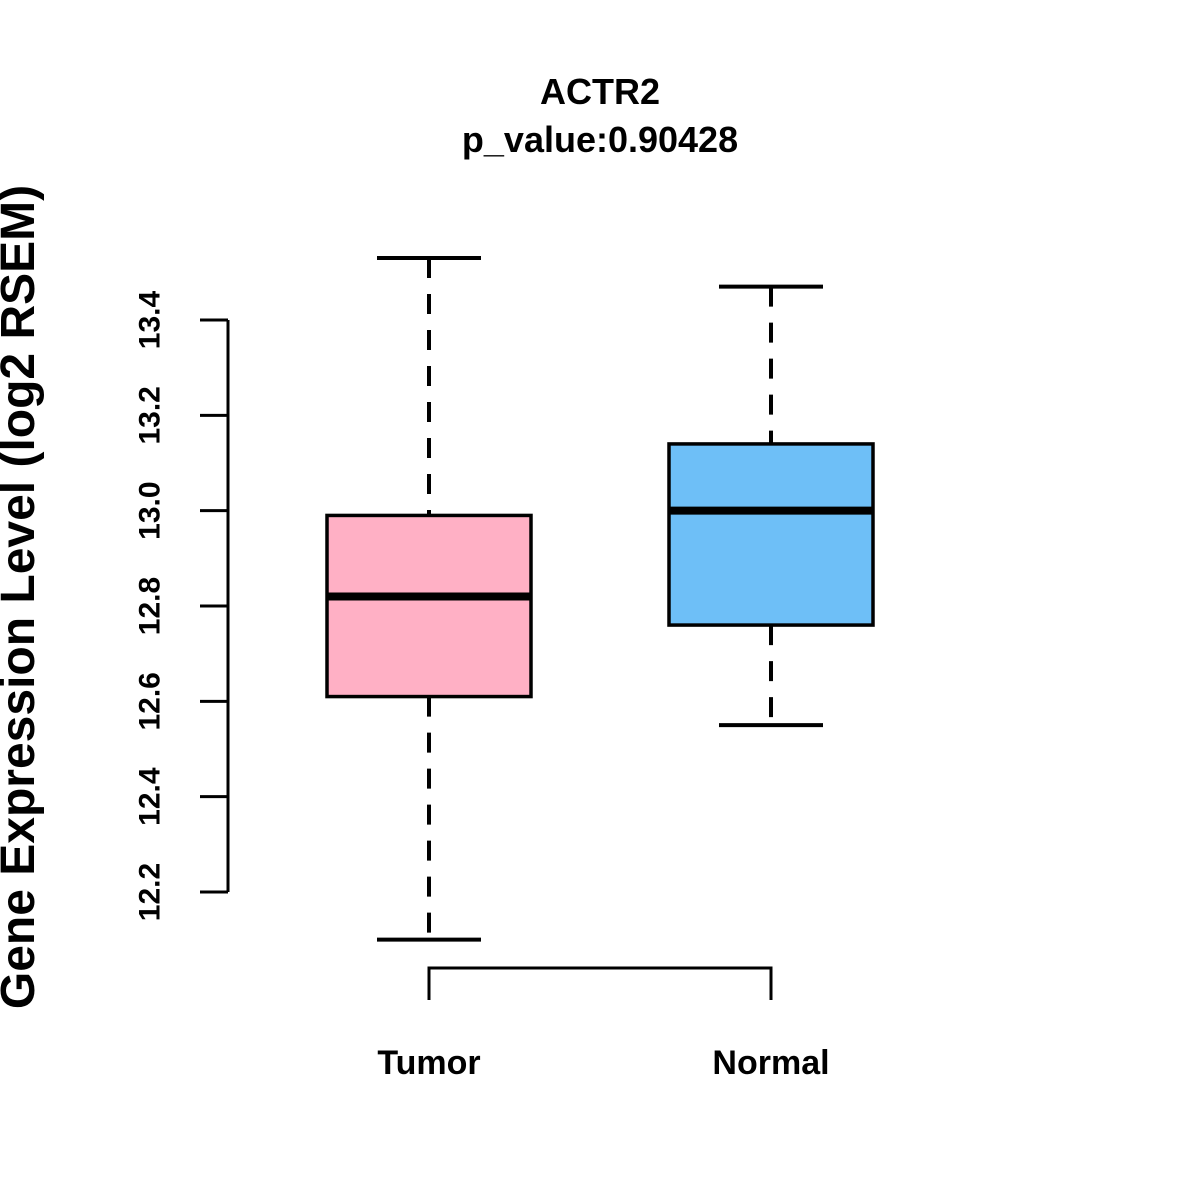  What do you see at coordinates (150, 415) in the screenshot?
I see `y-tick-label: 13.2` at bounding box center [150, 415].